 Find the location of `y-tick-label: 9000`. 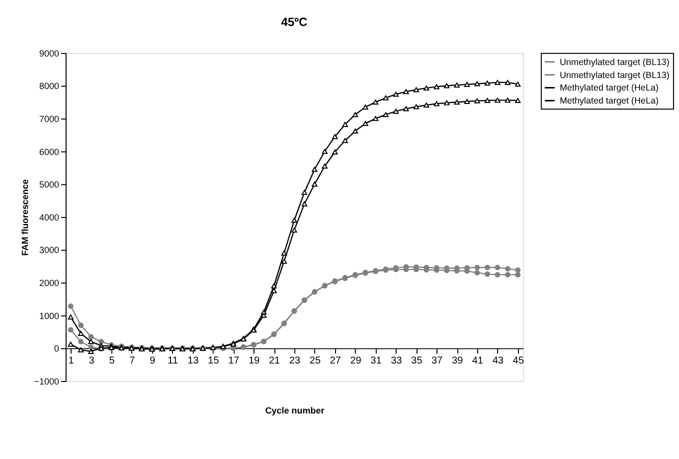

y-tick-label: 9000 is located at coordinates (49, 53).